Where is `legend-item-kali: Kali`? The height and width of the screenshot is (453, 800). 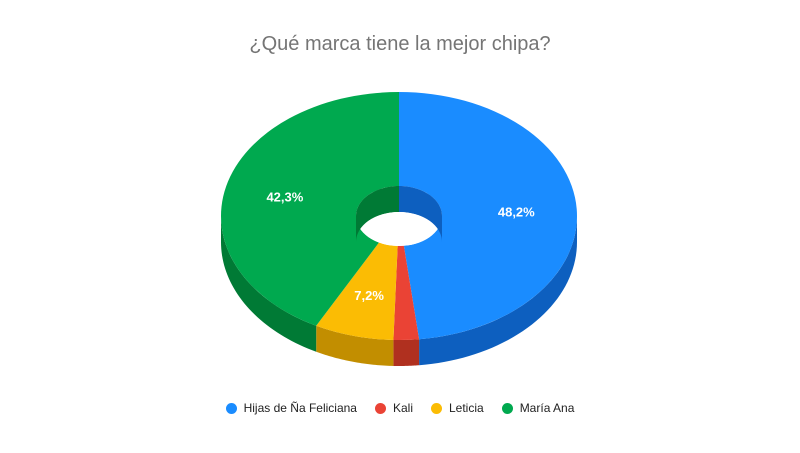
legend-item-kali: Kali is located at coordinates (393, 408).